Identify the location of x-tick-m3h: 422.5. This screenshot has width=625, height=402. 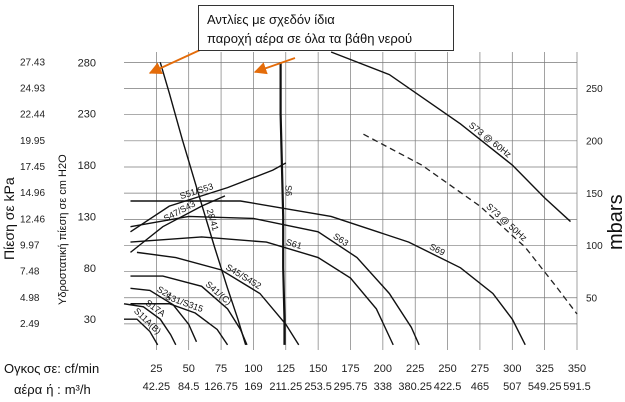
(448, 387).